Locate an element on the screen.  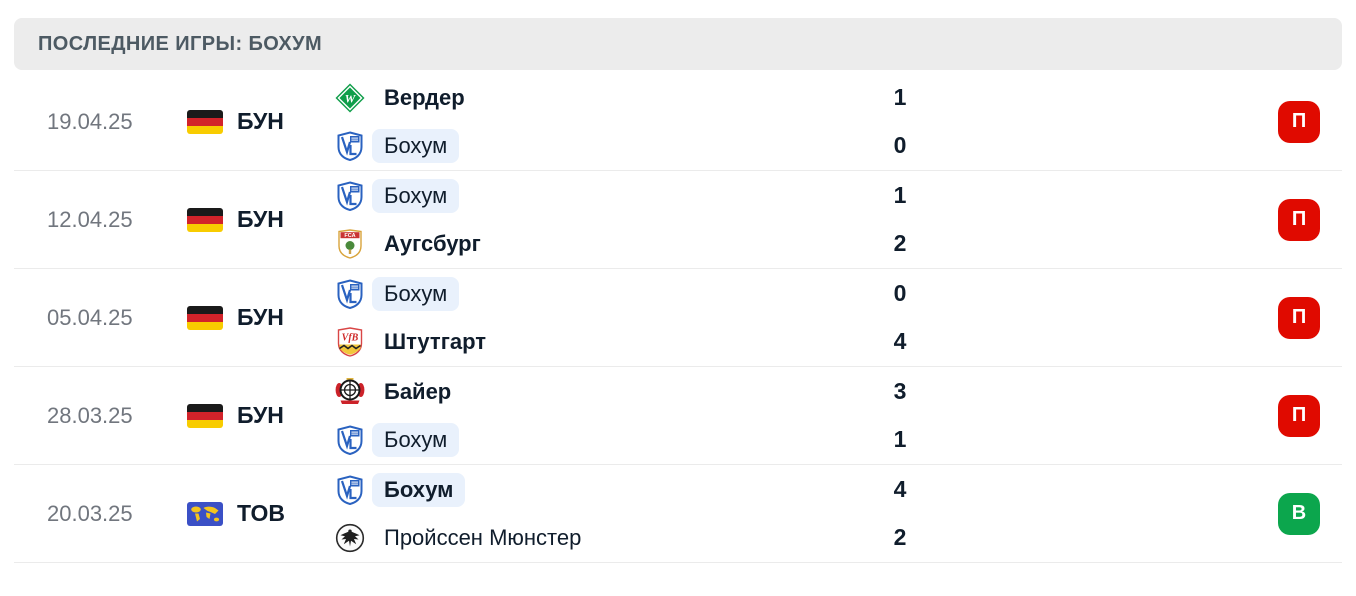
svg-text: FCA is located at coordinates (349, 236).